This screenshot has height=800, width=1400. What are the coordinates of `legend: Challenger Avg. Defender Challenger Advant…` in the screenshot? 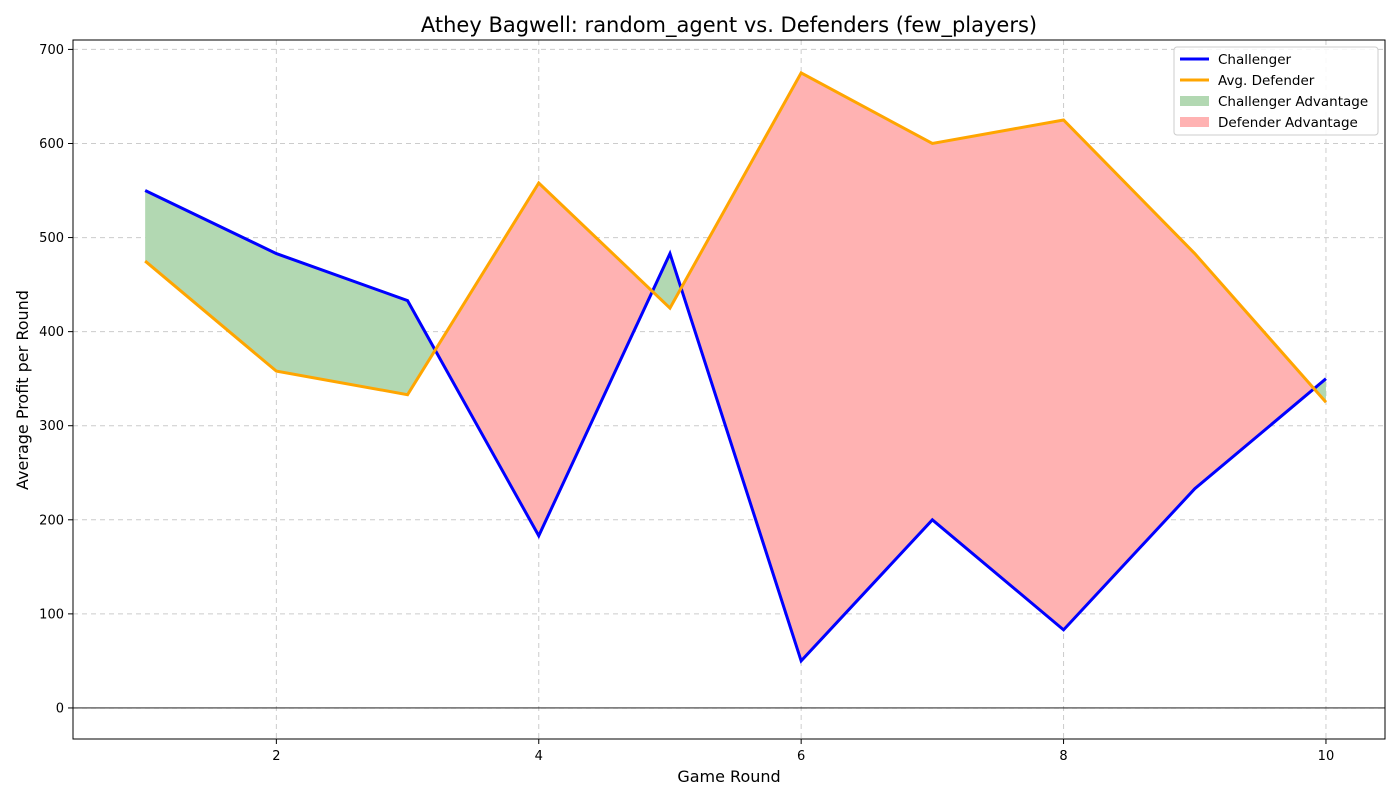 It's located at (1276, 91).